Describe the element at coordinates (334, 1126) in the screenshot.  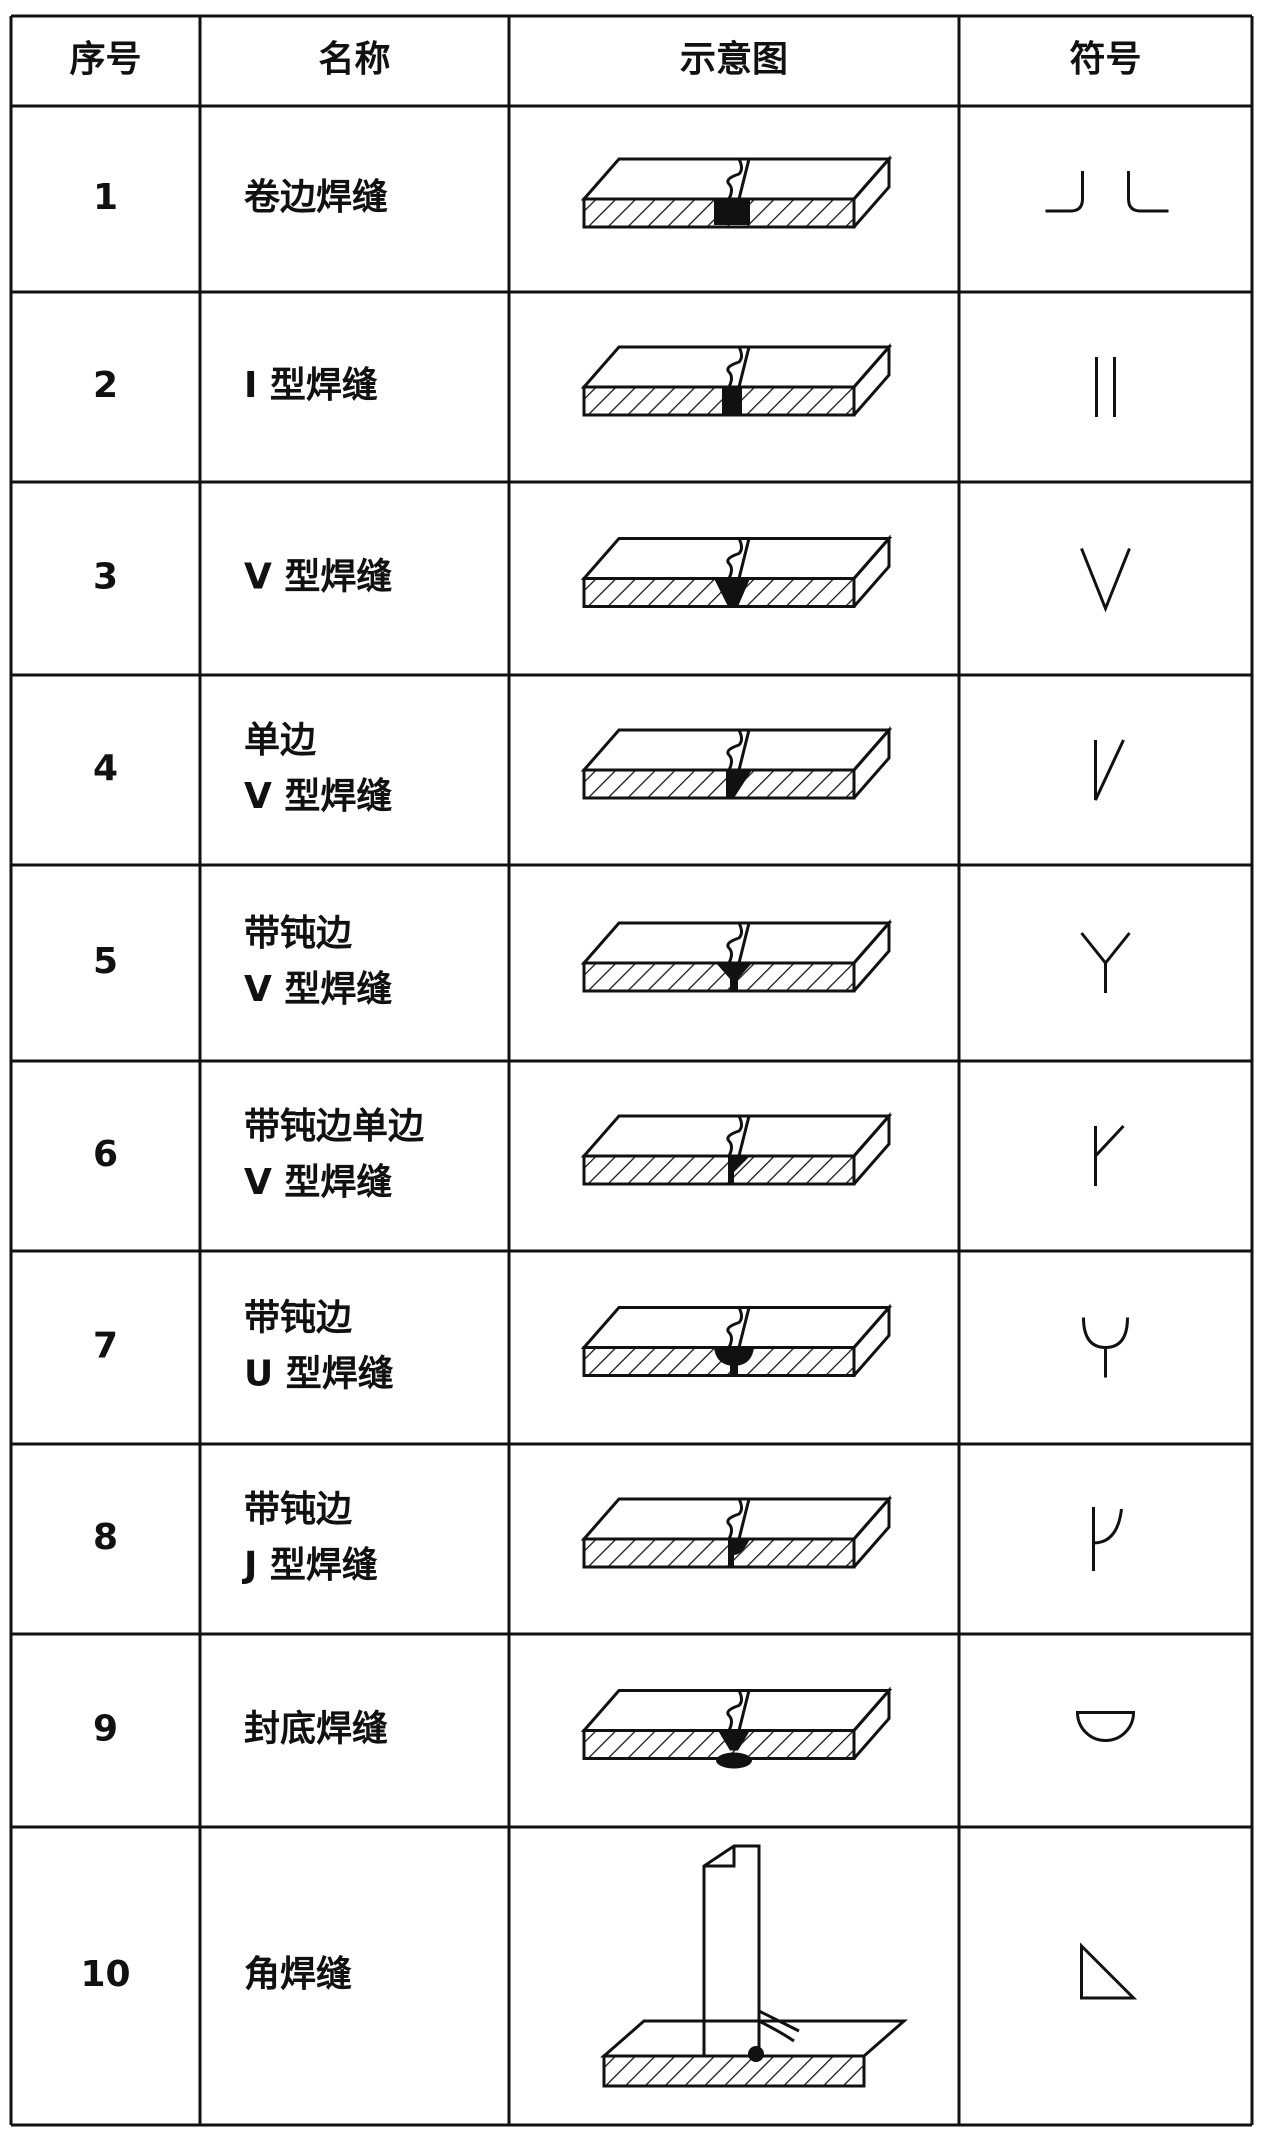
I see `row-name: 带钝边单边` at that location.